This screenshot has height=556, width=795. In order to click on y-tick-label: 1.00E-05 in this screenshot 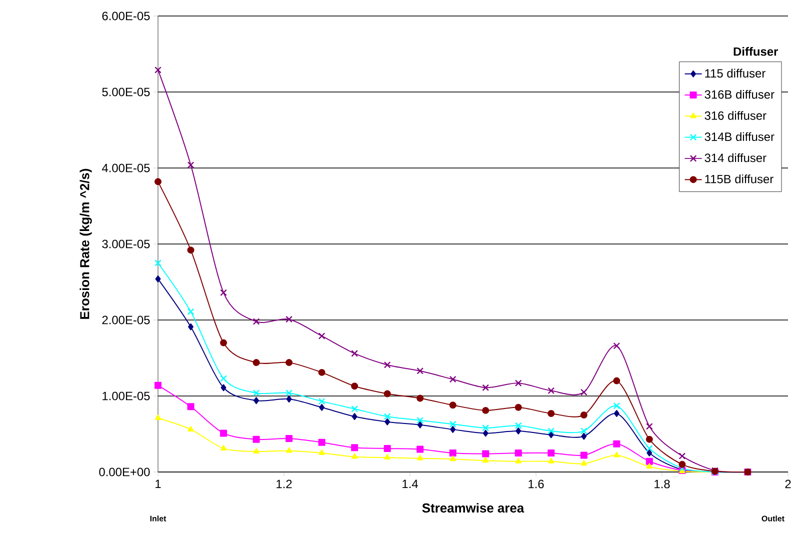, I will do `click(126, 396)`.